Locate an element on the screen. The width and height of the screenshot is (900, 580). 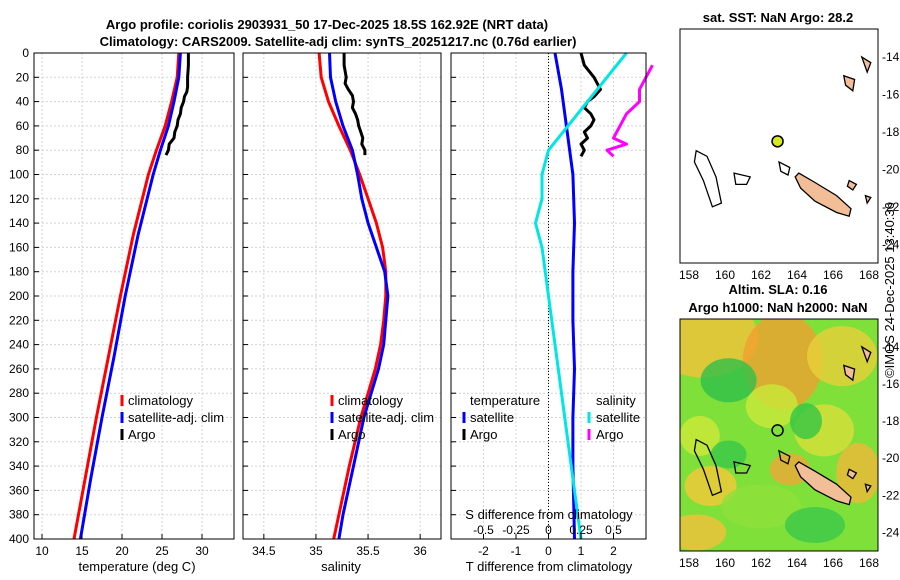
y-tick-label: 60 is located at coordinates (23, 126).